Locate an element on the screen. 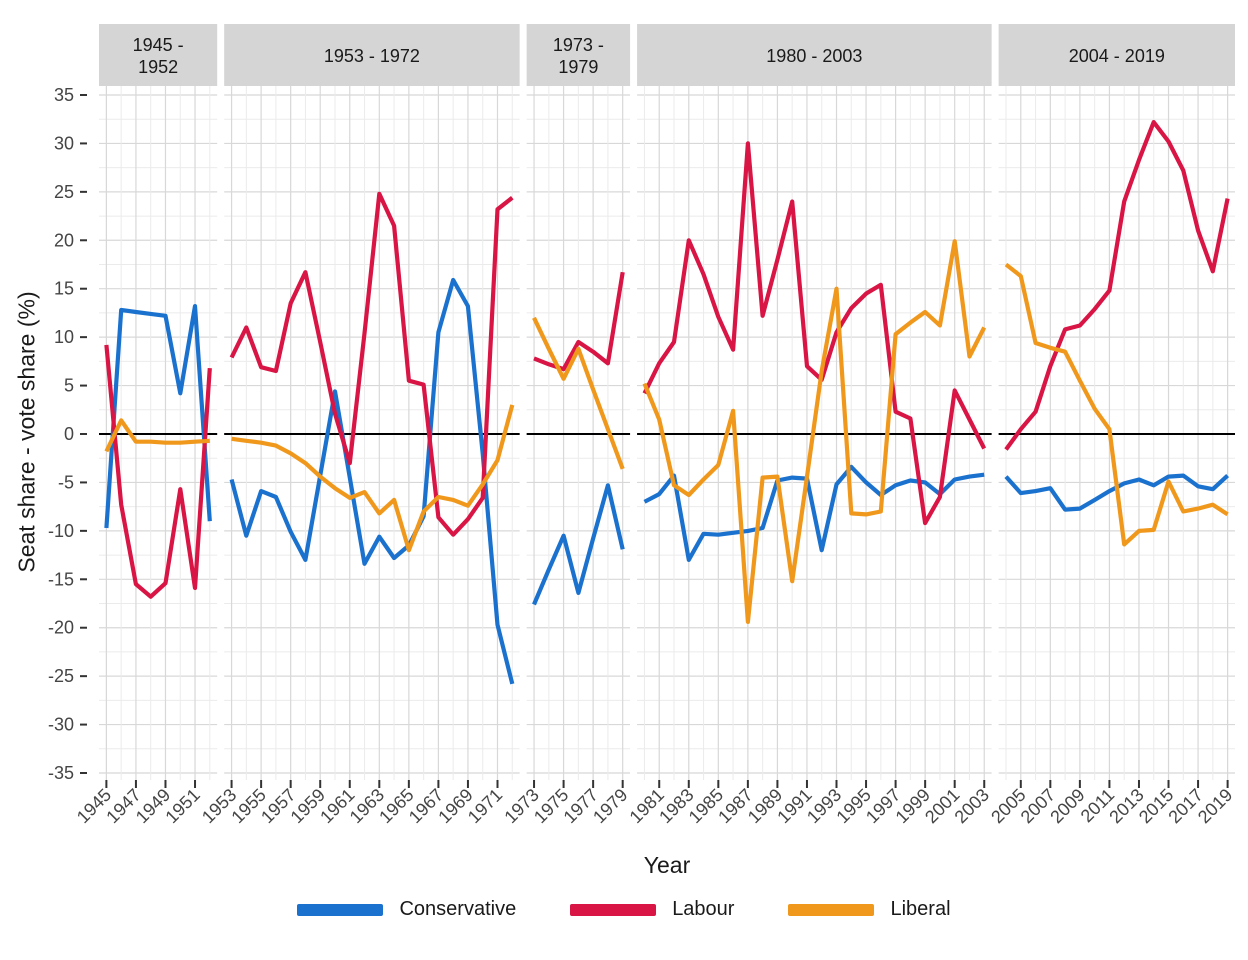 The image size is (1248, 960). facet-strip-label: 1973 -1979 is located at coordinates (578, 56).